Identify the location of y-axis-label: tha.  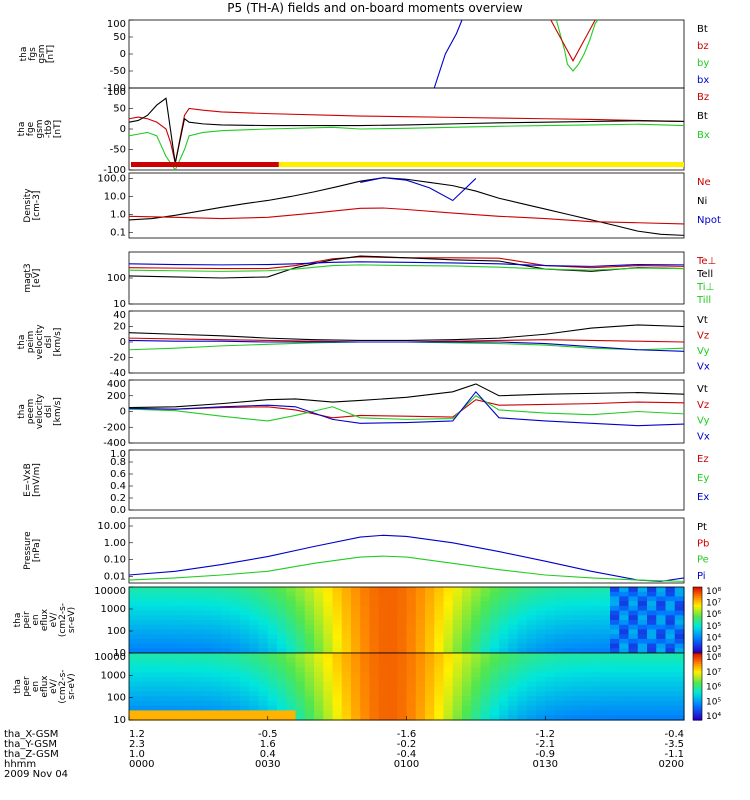
(22, 129).